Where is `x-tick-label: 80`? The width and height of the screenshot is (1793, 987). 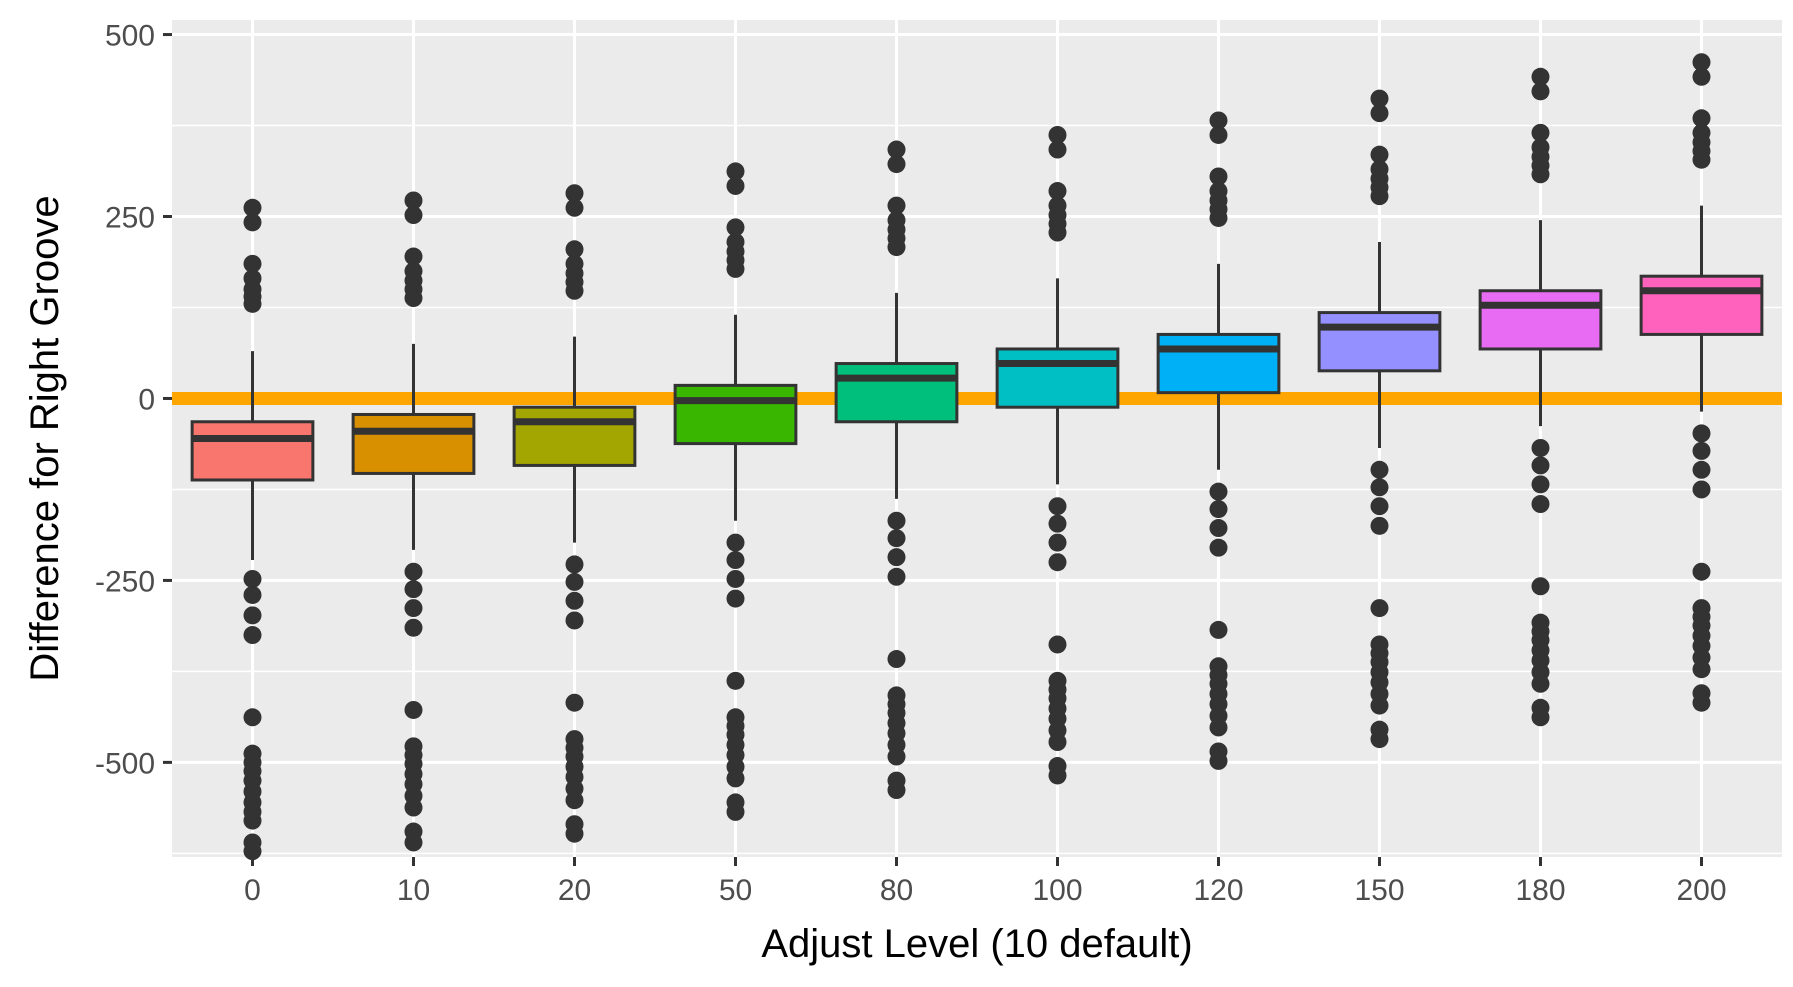 x-tick-label: 80 is located at coordinates (896, 890).